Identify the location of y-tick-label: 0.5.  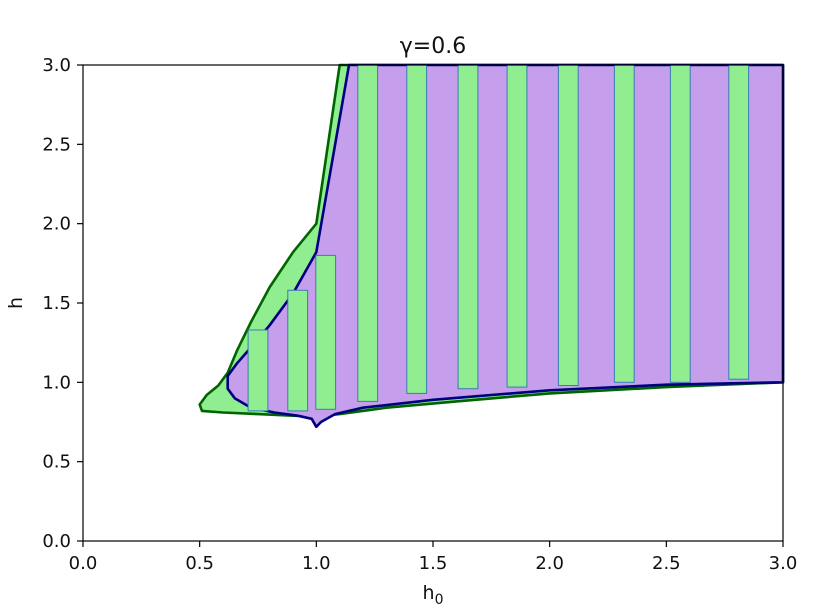
(56, 462).